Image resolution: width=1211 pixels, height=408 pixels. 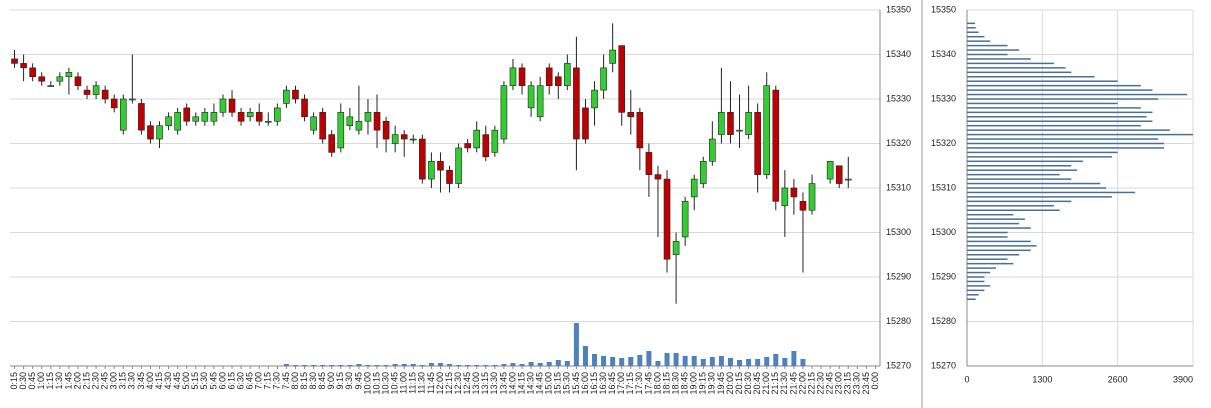 I want to click on x-tick-label: 1:15, so click(x=50, y=381).